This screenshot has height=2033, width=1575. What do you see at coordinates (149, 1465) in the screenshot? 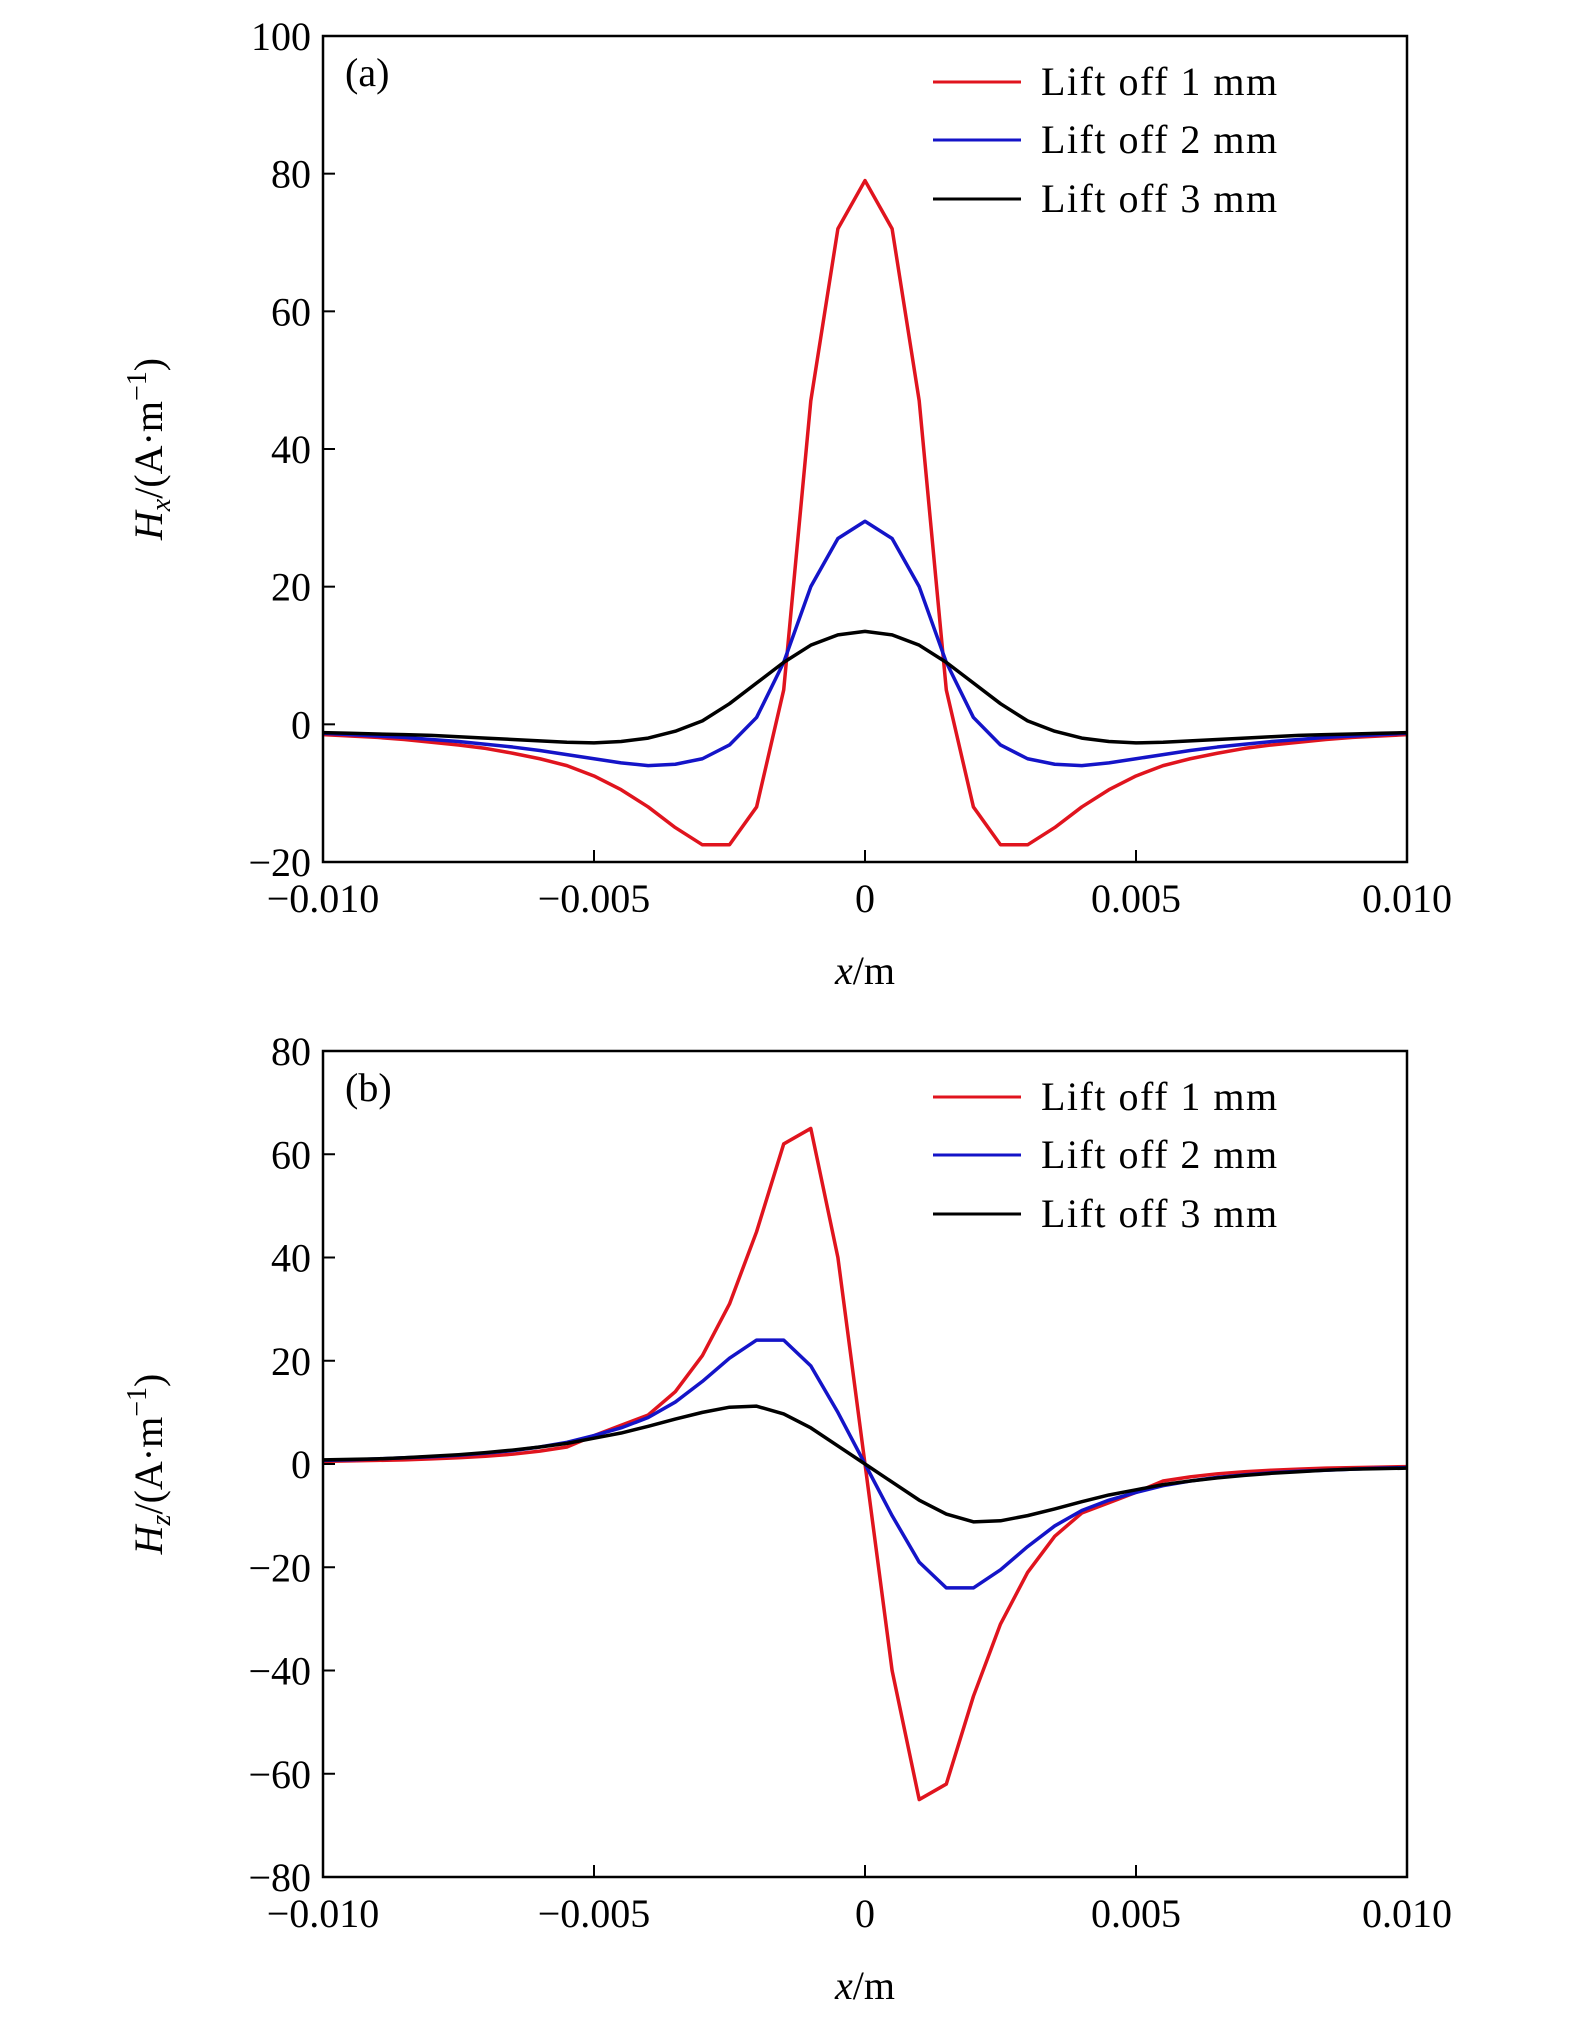
I see `y-axis-label: Hz/(A·m−1)` at bounding box center [149, 1465].